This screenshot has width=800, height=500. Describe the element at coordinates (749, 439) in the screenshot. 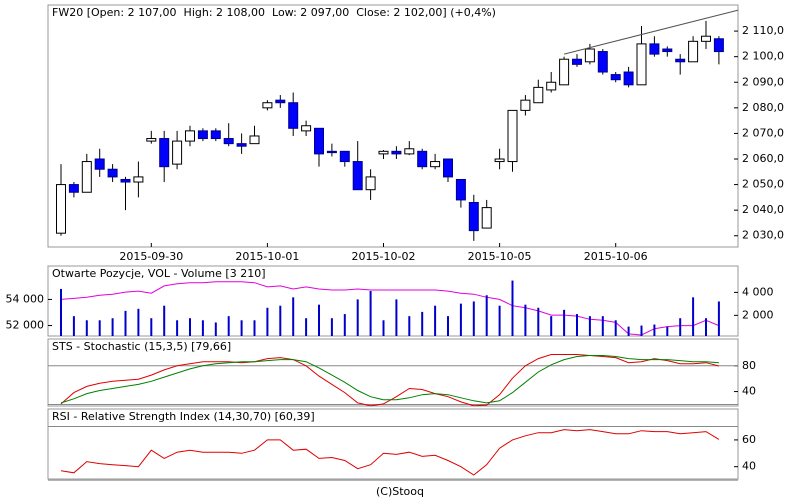

I see `y-tick-label: 60` at that location.